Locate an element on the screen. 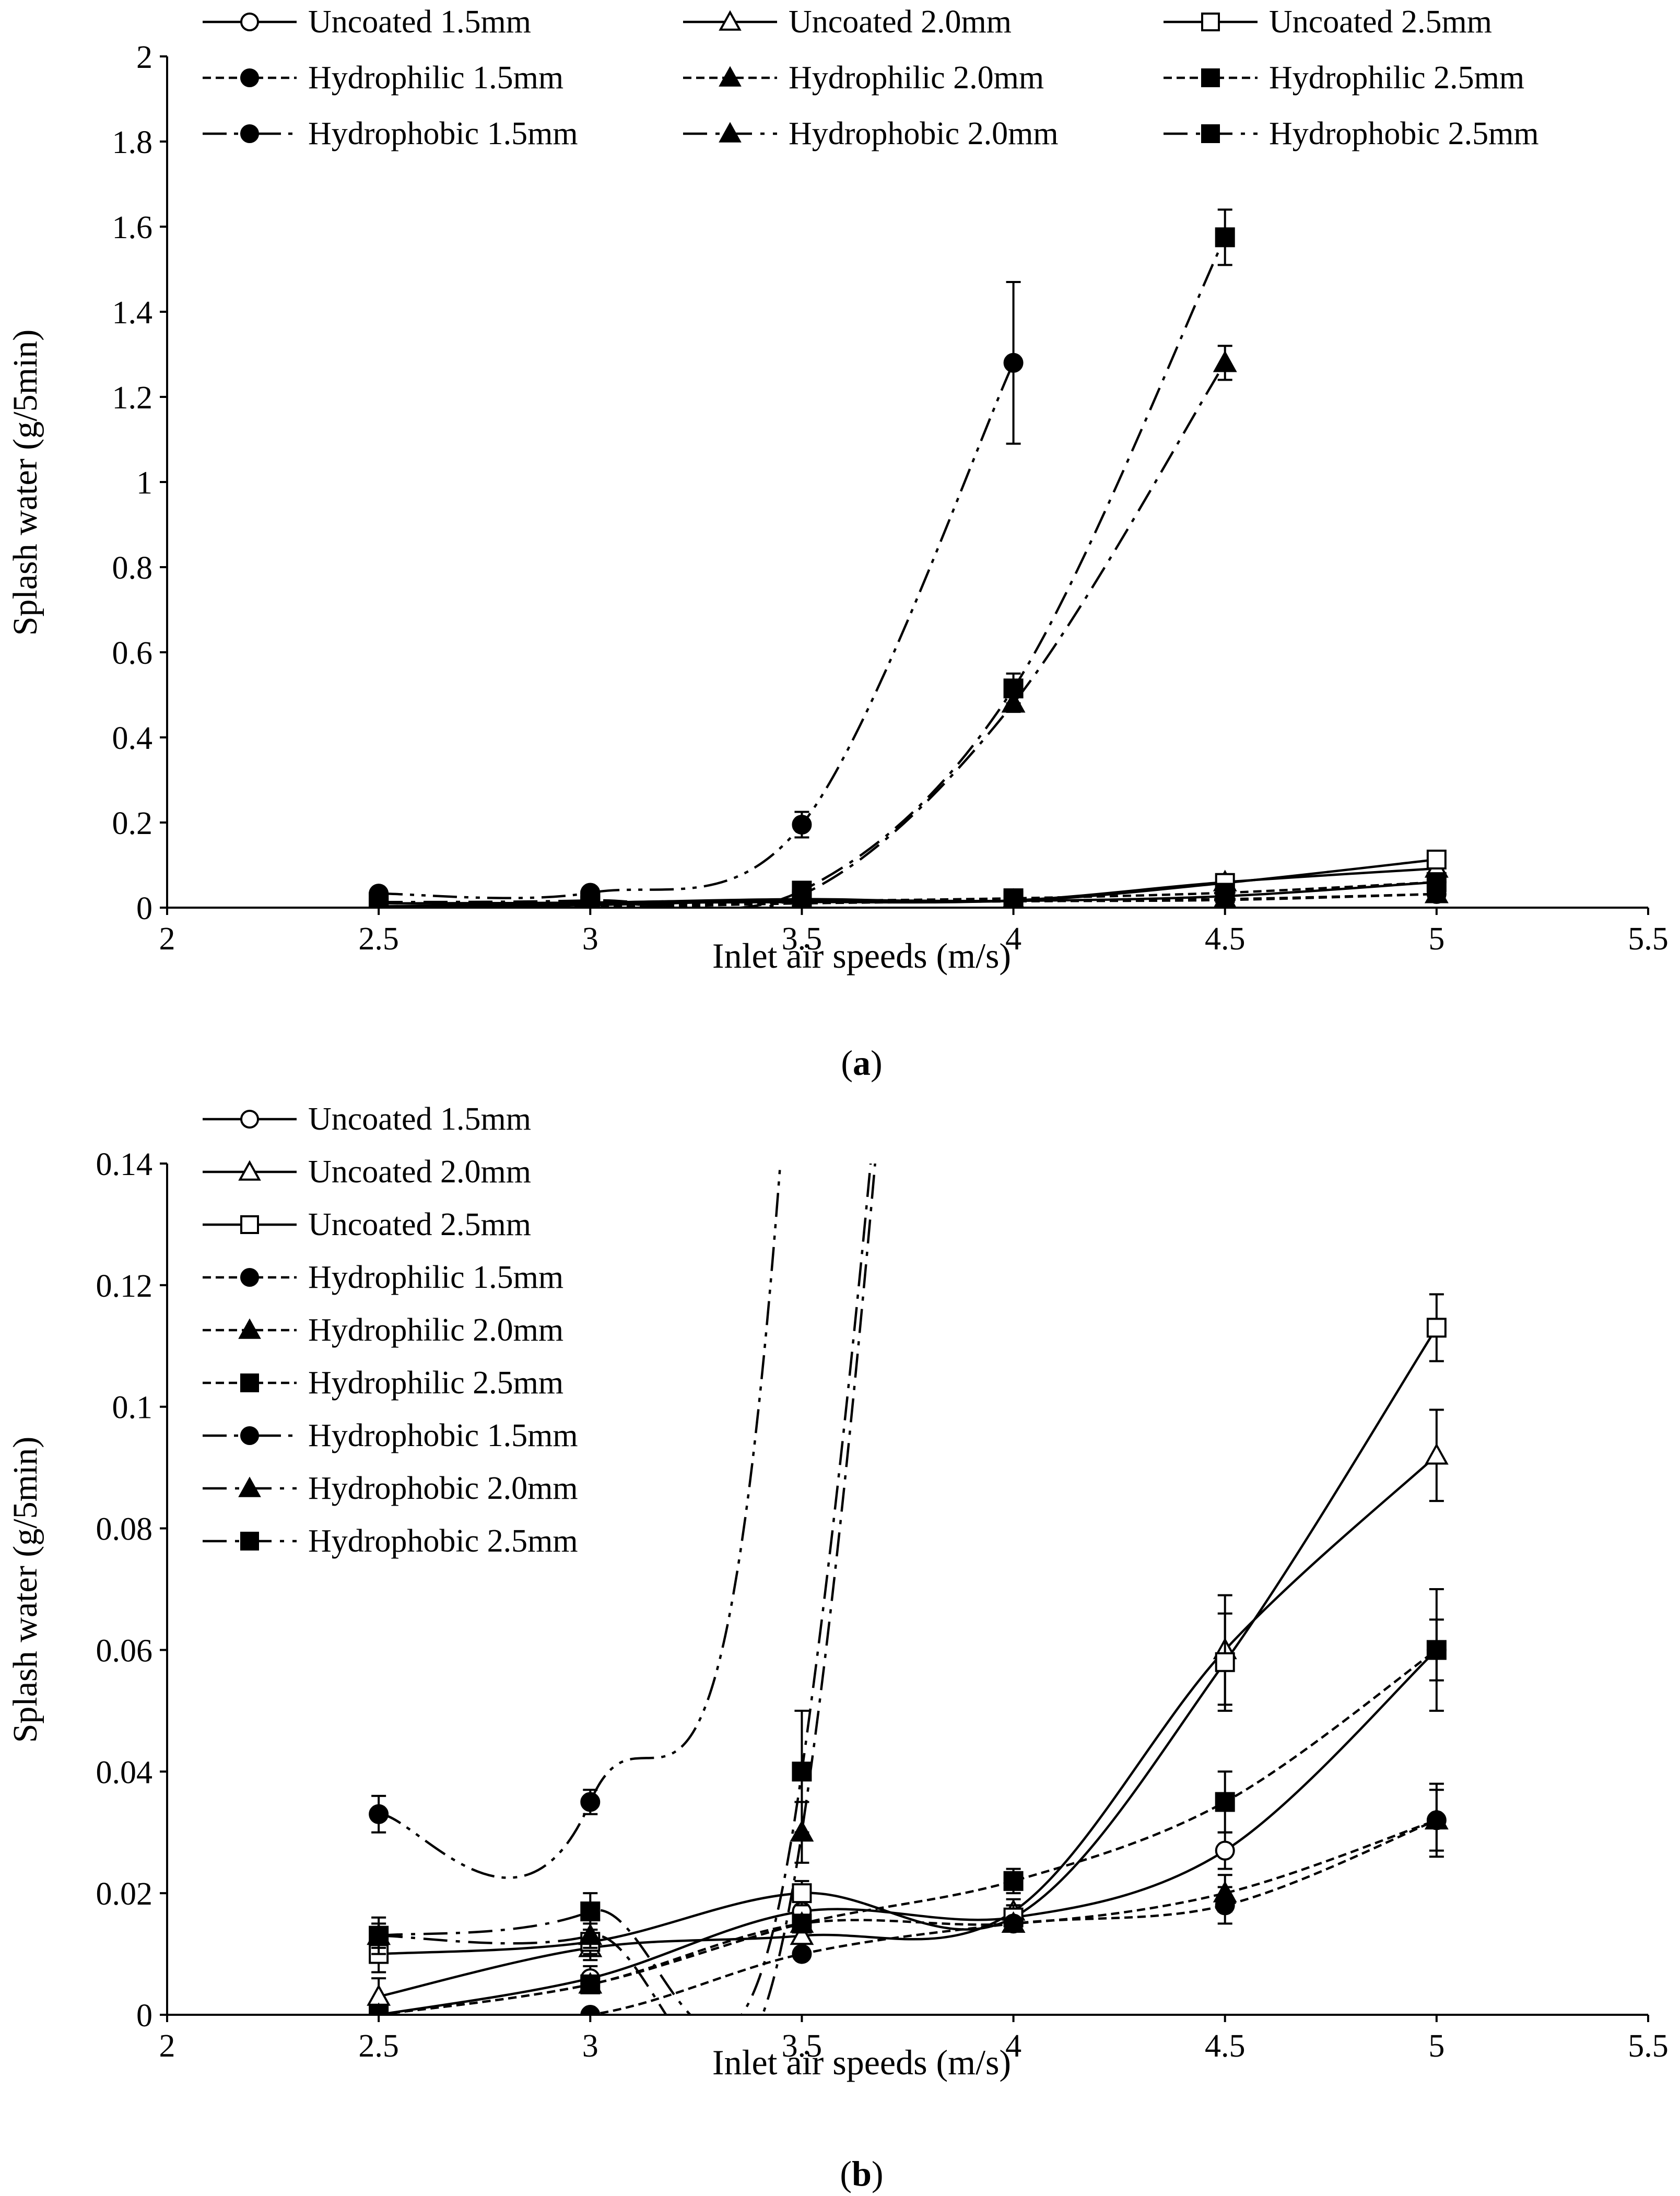 The height and width of the screenshot is (2196, 1680). panel-a-legend-item: Uncoated 2.0mm is located at coordinates (847, 22).